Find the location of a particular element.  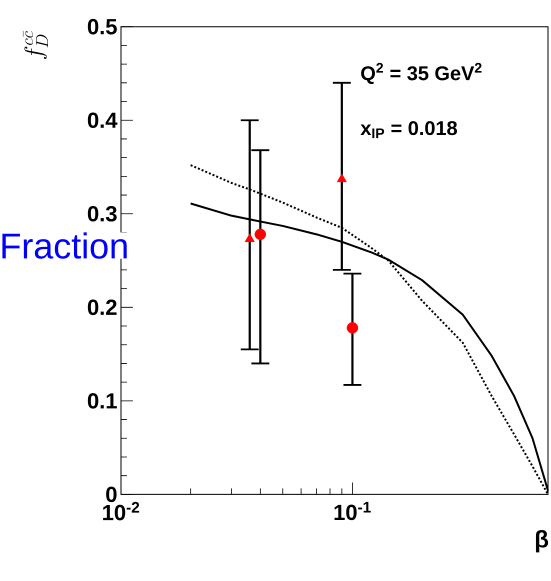

y-tick-label: 0.5 is located at coordinates (102, 26).